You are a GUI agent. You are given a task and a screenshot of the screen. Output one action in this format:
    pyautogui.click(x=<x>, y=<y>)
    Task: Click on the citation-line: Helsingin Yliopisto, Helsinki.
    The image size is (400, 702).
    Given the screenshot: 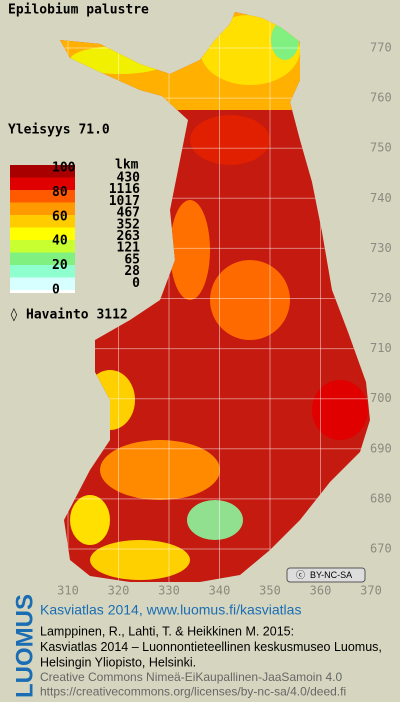 What is the action you would take?
    pyautogui.click(x=118, y=662)
    